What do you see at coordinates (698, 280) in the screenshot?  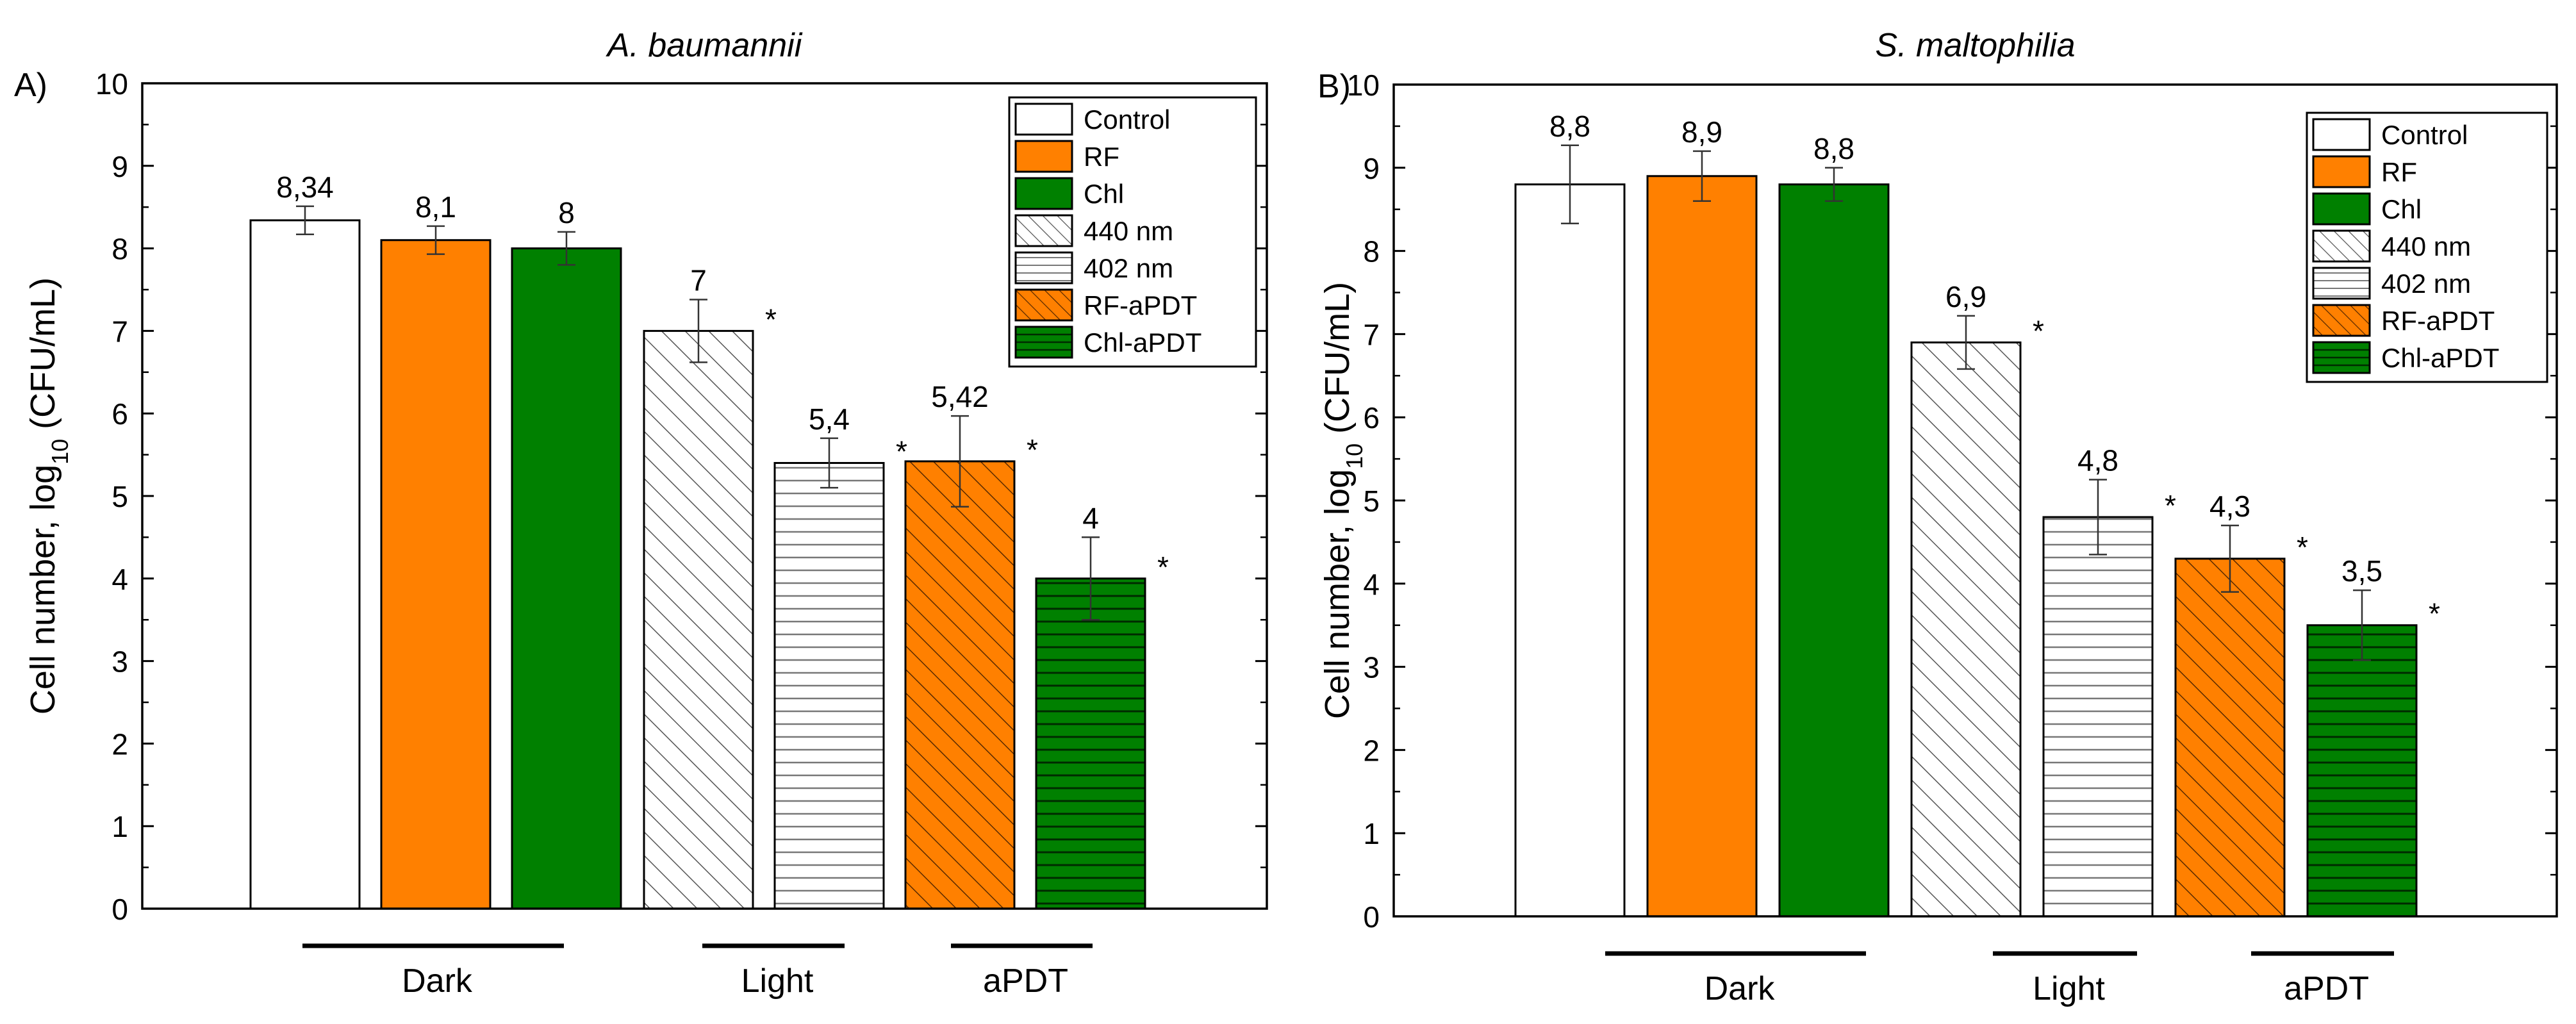 I see `data-label: 7` at bounding box center [698, 280].